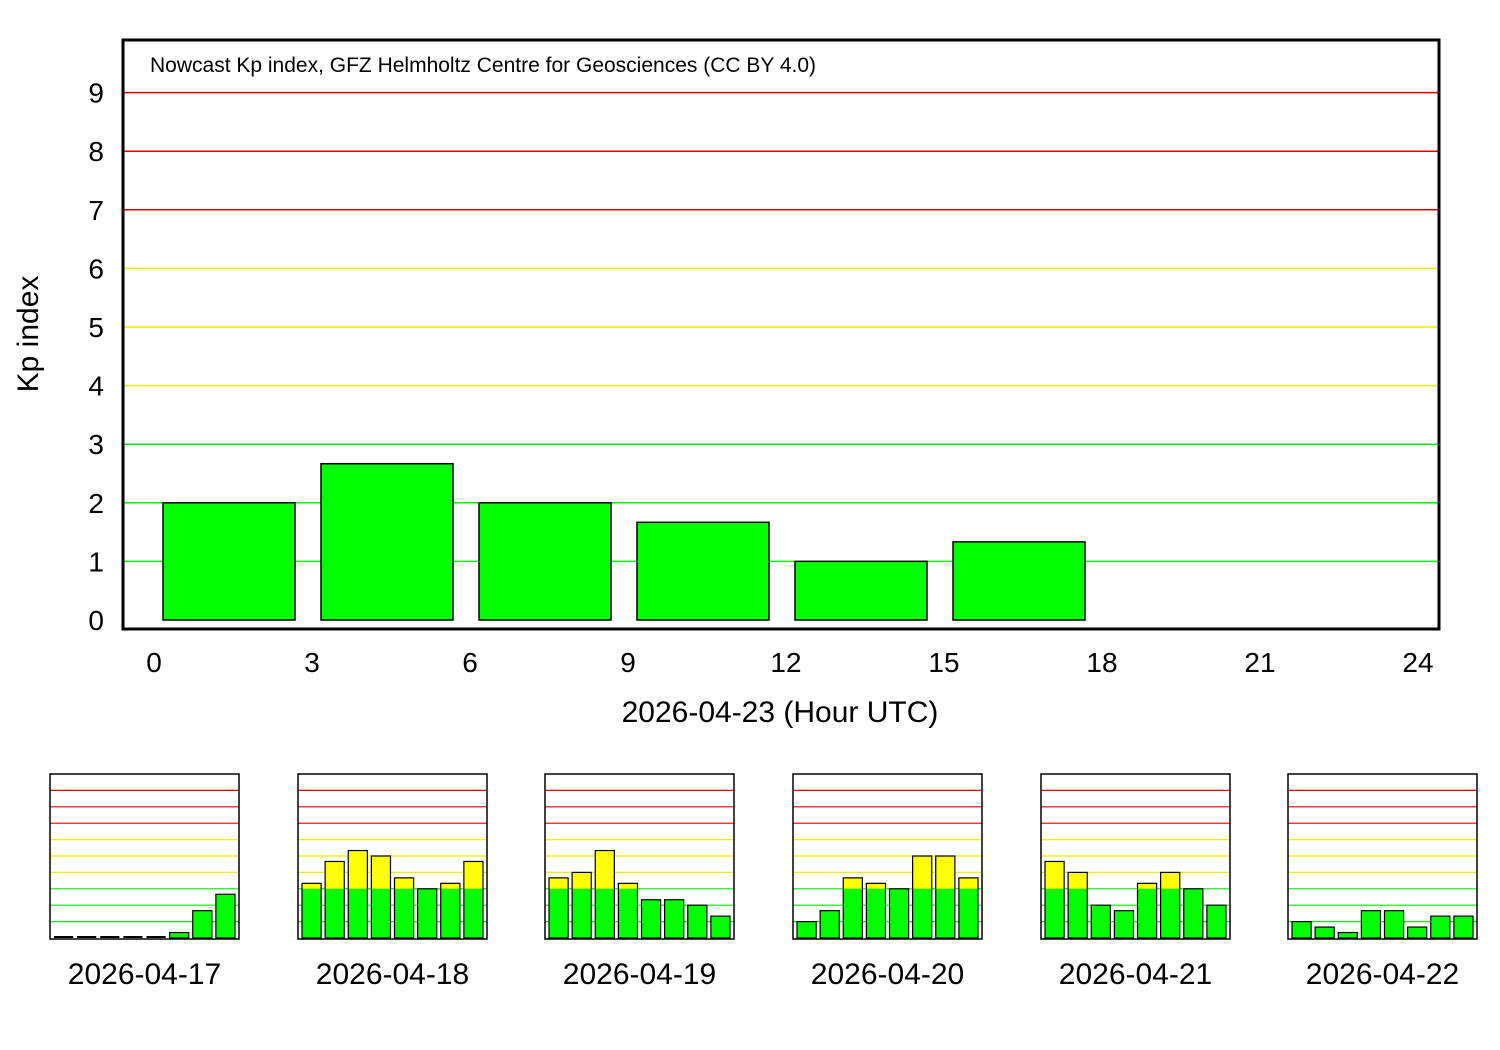  I want to click on daily-date-label: 2026-04-19, so click(639, 974).